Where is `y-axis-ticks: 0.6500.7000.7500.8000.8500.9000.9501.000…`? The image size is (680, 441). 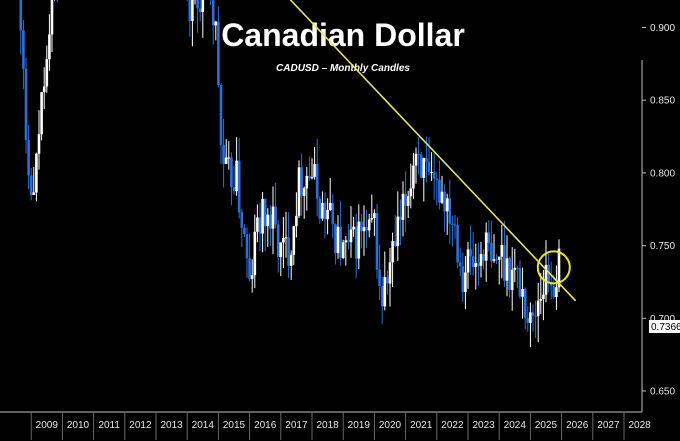
y-axis-ticks: 0.6500.7000.7500.8000.8500.9000.9501.000… is located at coordinates (658, 210).